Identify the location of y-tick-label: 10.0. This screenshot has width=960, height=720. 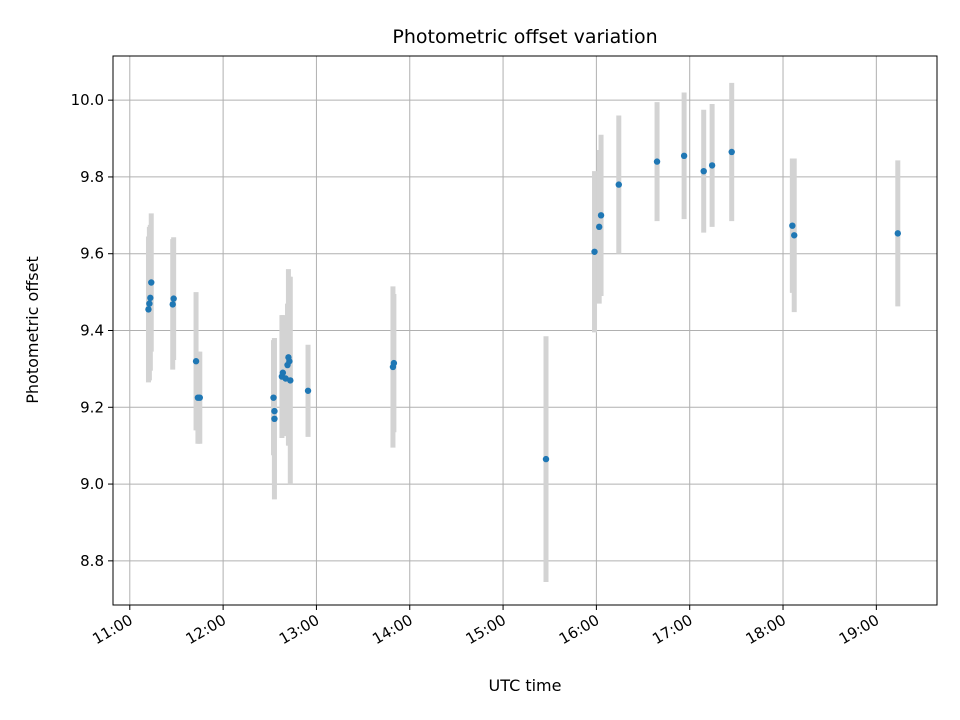
(87, 100).